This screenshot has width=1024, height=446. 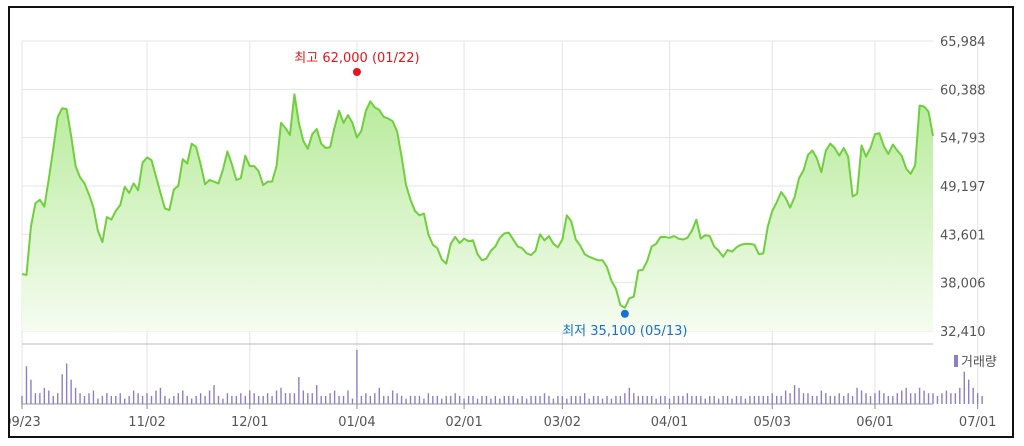 I want to click on y-tick-label: 60,388, so click(x=963, y=90).